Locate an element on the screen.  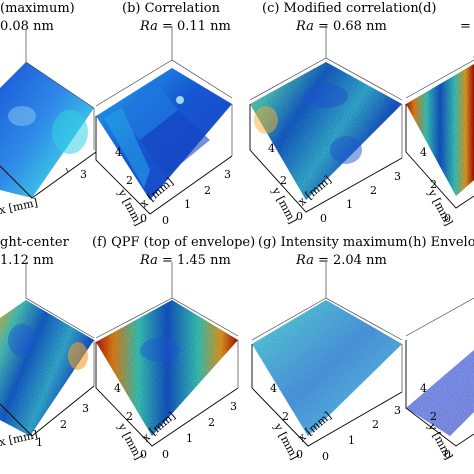
panel-b-title: (b) Correlation is located at coordinates (171, 8).